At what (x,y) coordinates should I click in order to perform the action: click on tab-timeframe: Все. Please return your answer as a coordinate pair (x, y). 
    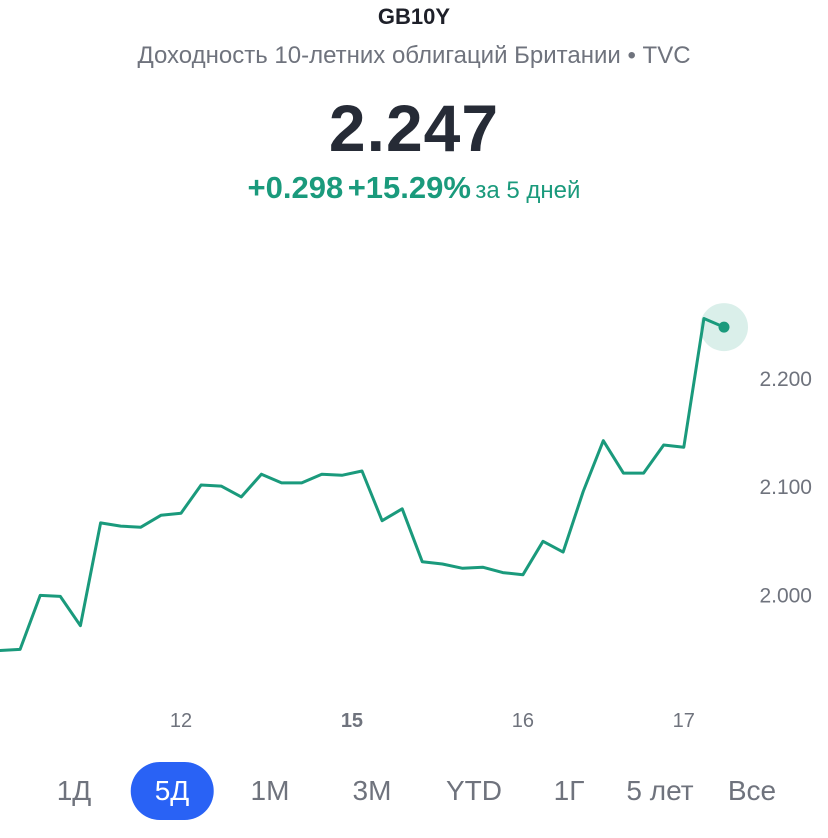
    Looking at the image, I should click on (752, 790).